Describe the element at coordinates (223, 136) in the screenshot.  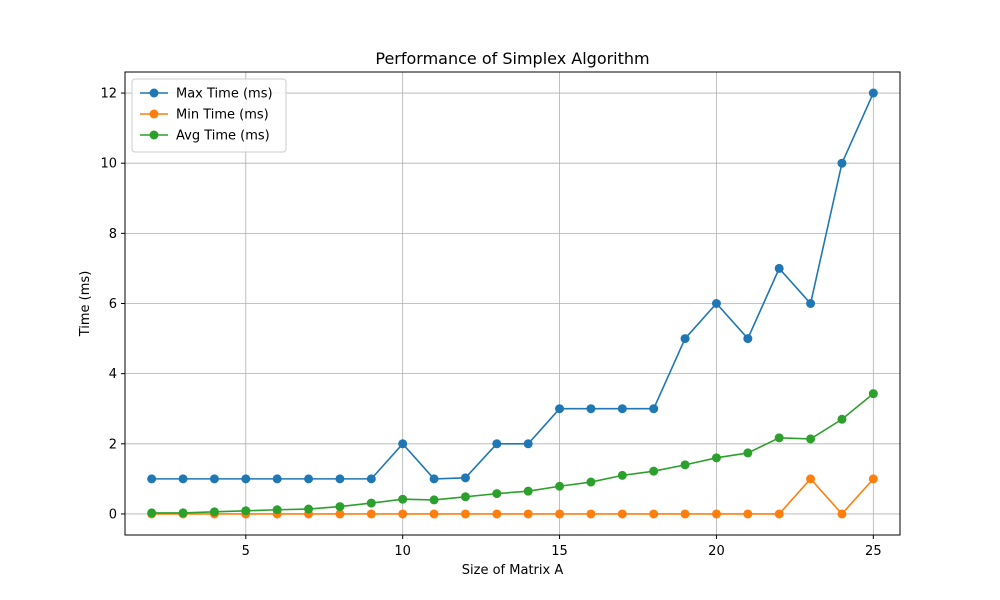
I see `legend-label: Avg Time (ms)` at that location.